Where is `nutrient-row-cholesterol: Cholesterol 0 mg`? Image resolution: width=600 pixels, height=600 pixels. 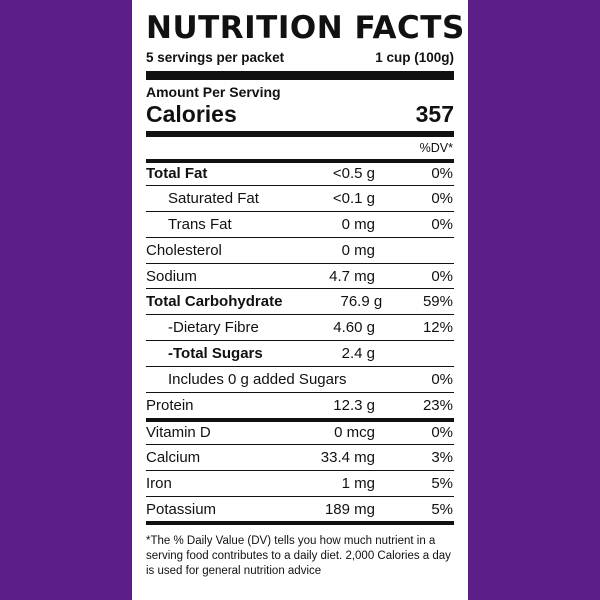
nutrient-row-cholesterol: Cholesterol 0 mg is located at coordinates (300, 249).